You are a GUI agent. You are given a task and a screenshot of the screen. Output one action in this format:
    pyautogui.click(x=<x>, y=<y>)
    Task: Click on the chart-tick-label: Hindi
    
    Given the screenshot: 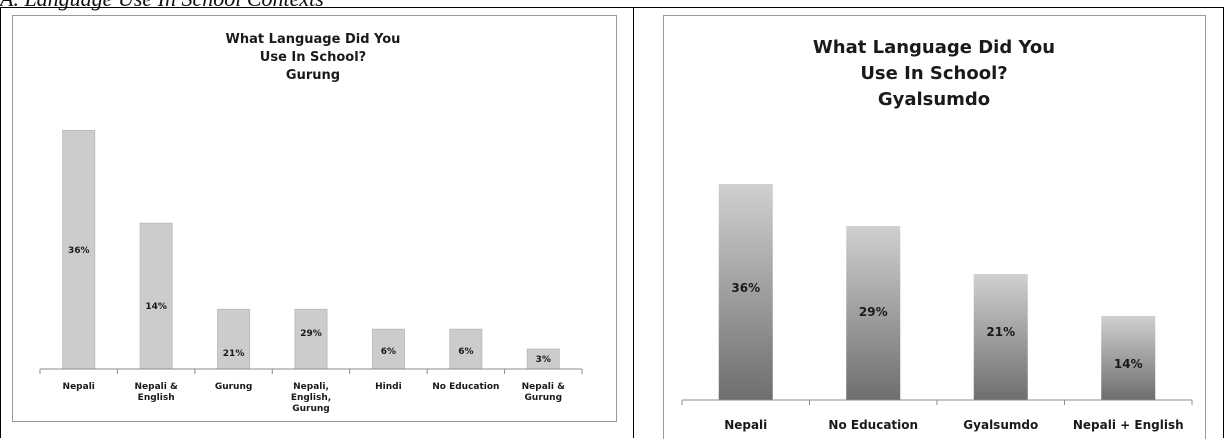 What is the action you would take?
    pyautogui.click(x=388, y=387)
    